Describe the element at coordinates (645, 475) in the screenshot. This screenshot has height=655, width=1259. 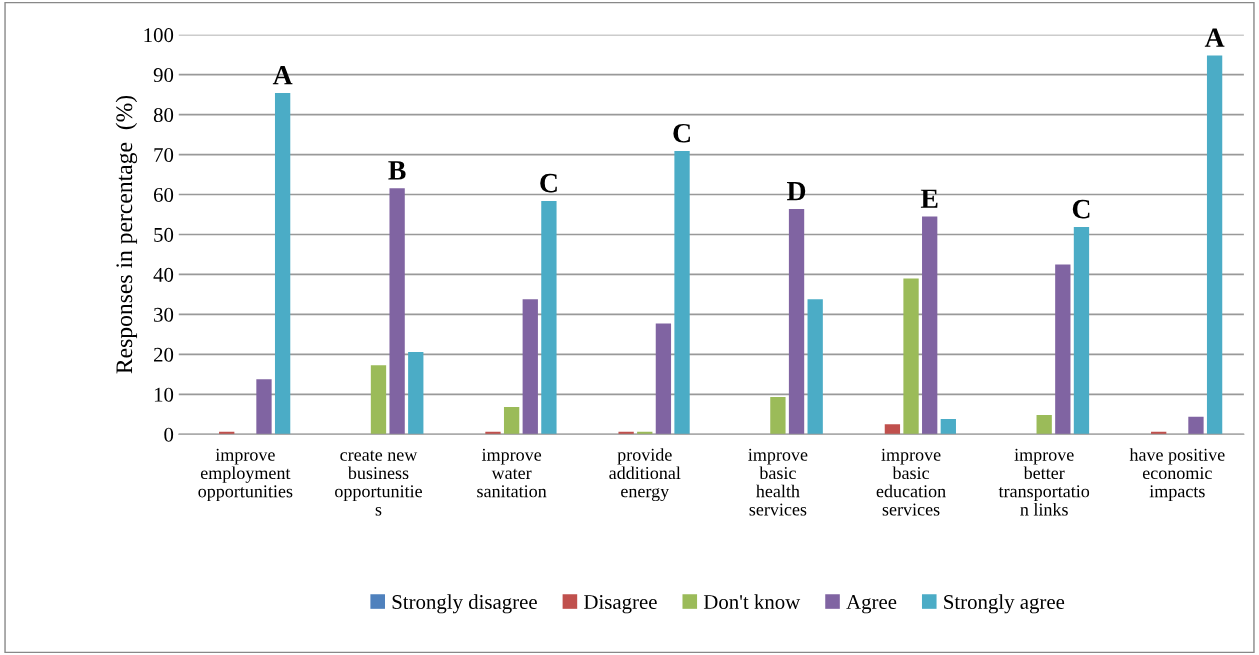
I see `x-tick-label: provide additional energy` at that location.